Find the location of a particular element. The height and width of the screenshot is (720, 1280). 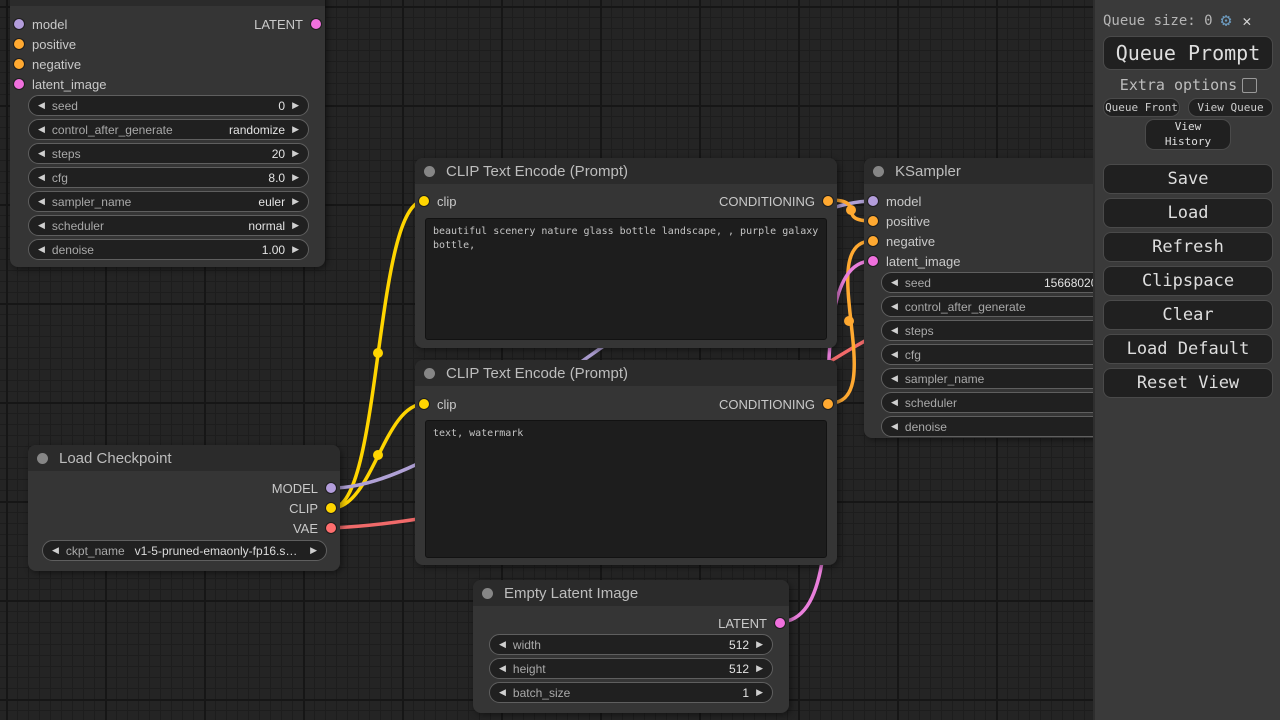

widget-batch-size: ◀ batch_size 1 ▶ is located at coordinates (631, 692).